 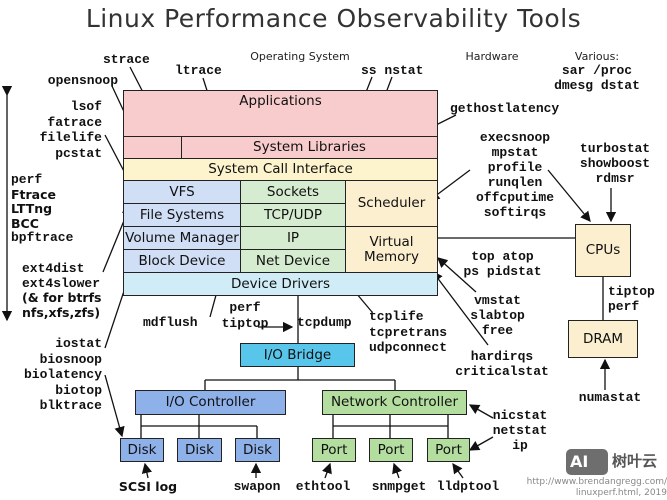 I want to click on tool-strace: strace, so click(x=126, y=59).